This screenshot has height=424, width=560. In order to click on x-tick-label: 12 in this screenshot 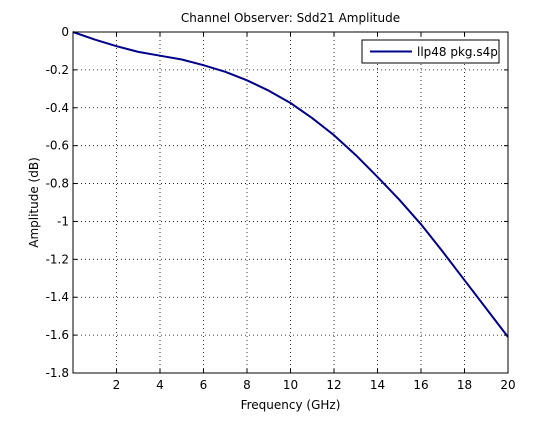, I will do `click(333, 385)`.